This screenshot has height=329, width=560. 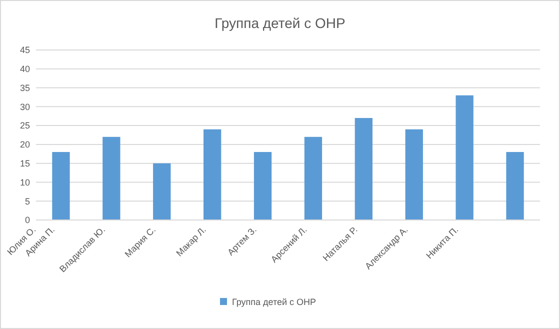 I want to click on y-tick-label: 35, so click(x=25, y=87).